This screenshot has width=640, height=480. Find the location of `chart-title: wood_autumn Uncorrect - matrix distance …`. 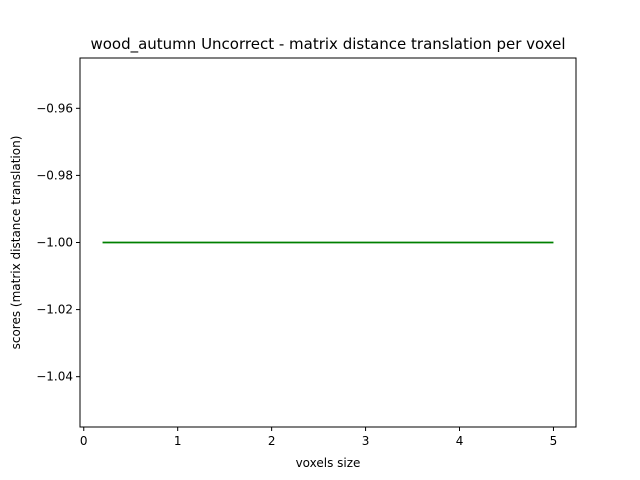

chart-title: wood_autumn Uncorrect - matrix distance … is located at coordinates (327, 44).